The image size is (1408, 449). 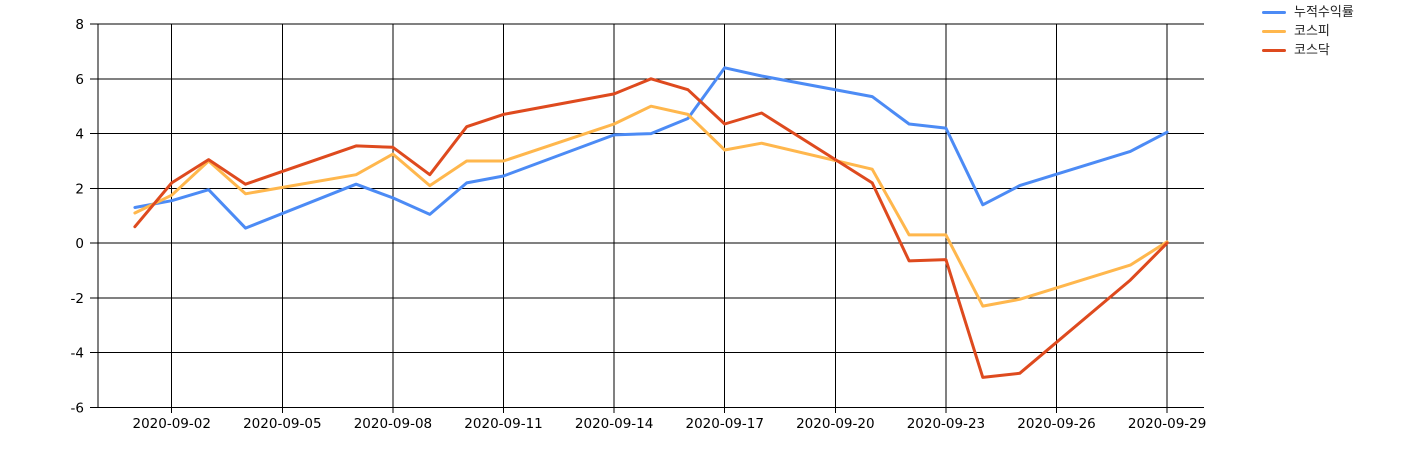 I want to click on y-tick-label: -2, so click(x=77, y=299).